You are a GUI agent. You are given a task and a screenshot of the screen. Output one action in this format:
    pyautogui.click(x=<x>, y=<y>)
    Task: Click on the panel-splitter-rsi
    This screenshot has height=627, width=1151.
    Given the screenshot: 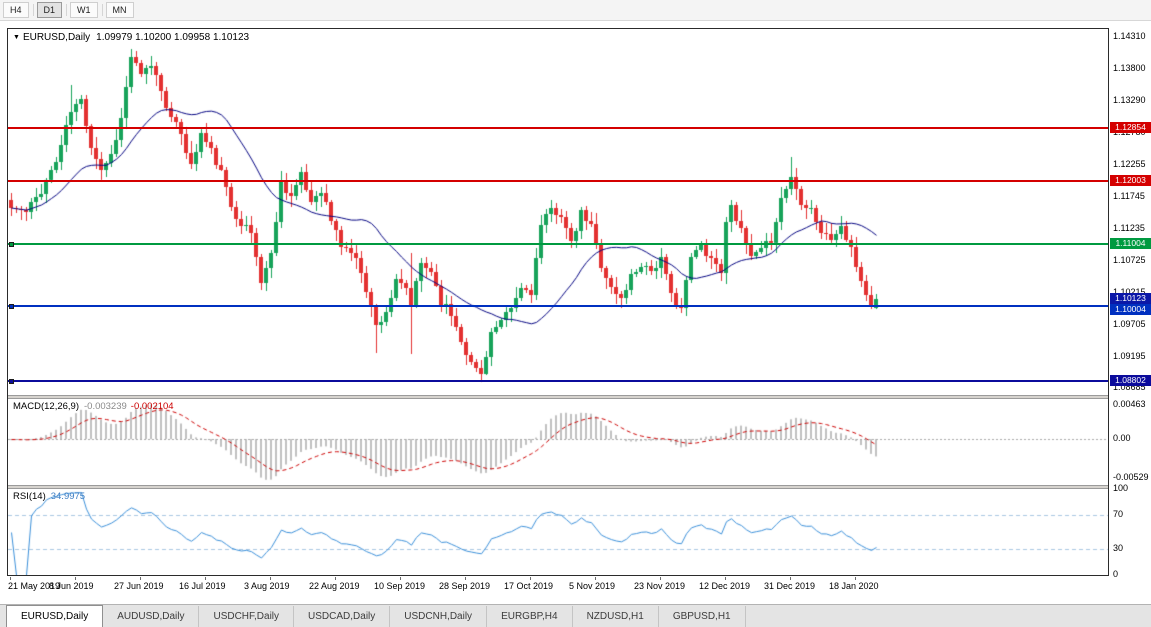 What is the action you would take?
    pyautogui.click(x=558, y=487)
    